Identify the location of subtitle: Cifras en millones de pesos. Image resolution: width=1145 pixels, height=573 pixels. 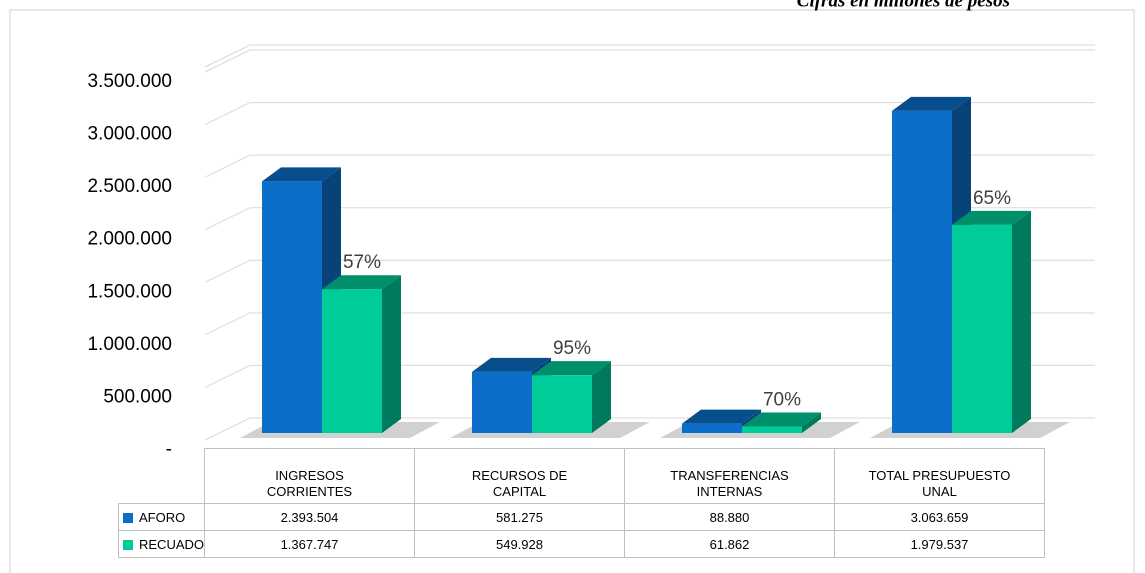
(903, 5).